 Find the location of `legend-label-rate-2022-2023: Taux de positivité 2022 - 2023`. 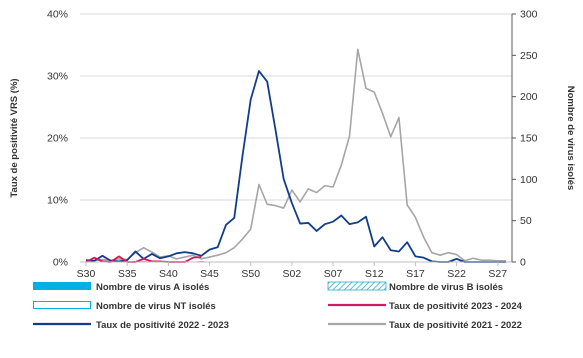

legend-label-rate-2022-2023: Taux de positivité 2022 - 2023 is located at coordinates (162, 325).